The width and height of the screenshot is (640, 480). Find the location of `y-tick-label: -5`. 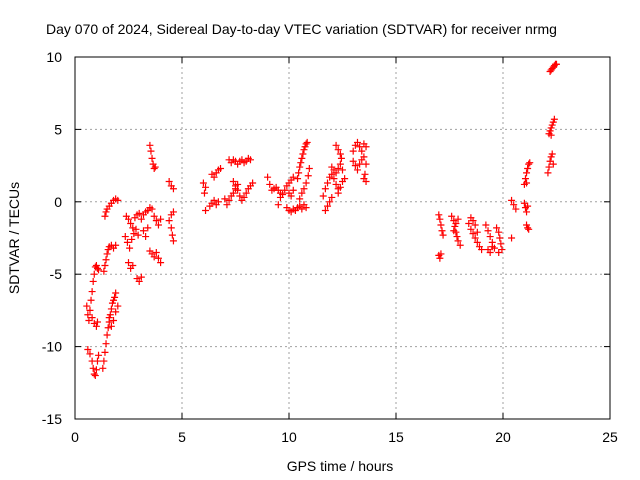

y-tick-label: -5 is located at coordinates (56, 274).